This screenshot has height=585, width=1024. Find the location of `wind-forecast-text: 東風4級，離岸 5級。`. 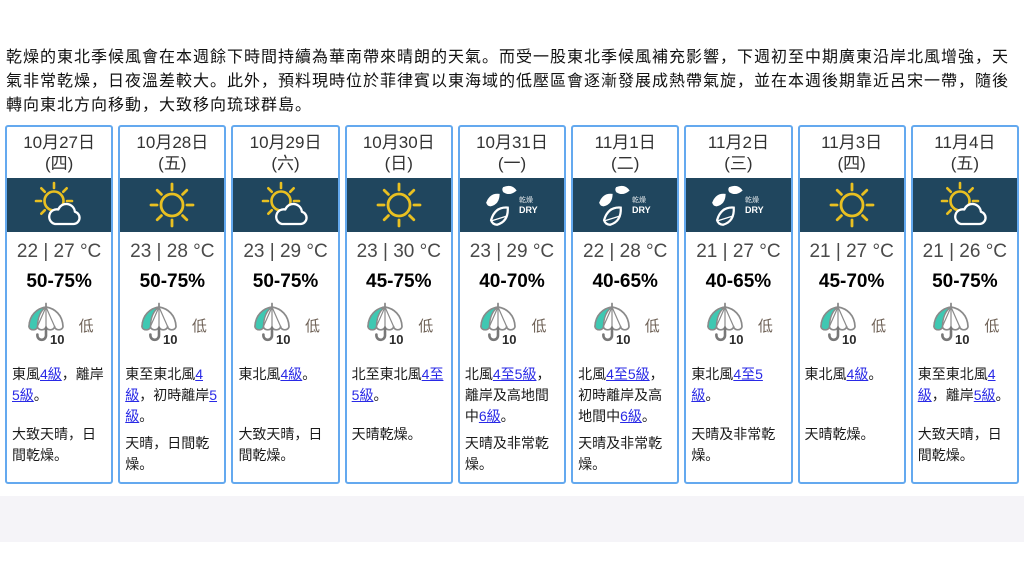

wind-forecast-text: 東風4級，離岸 5級。 is located at coordinates (59, 391).